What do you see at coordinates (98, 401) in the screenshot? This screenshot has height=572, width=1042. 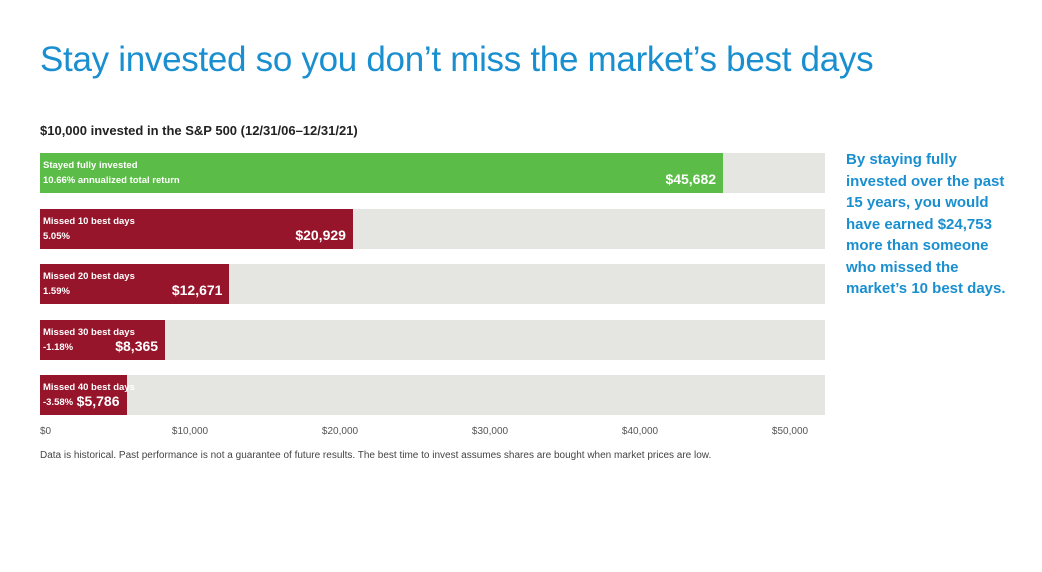 I see `bar-value-label: $5,786` at bounding box center [98, 401].